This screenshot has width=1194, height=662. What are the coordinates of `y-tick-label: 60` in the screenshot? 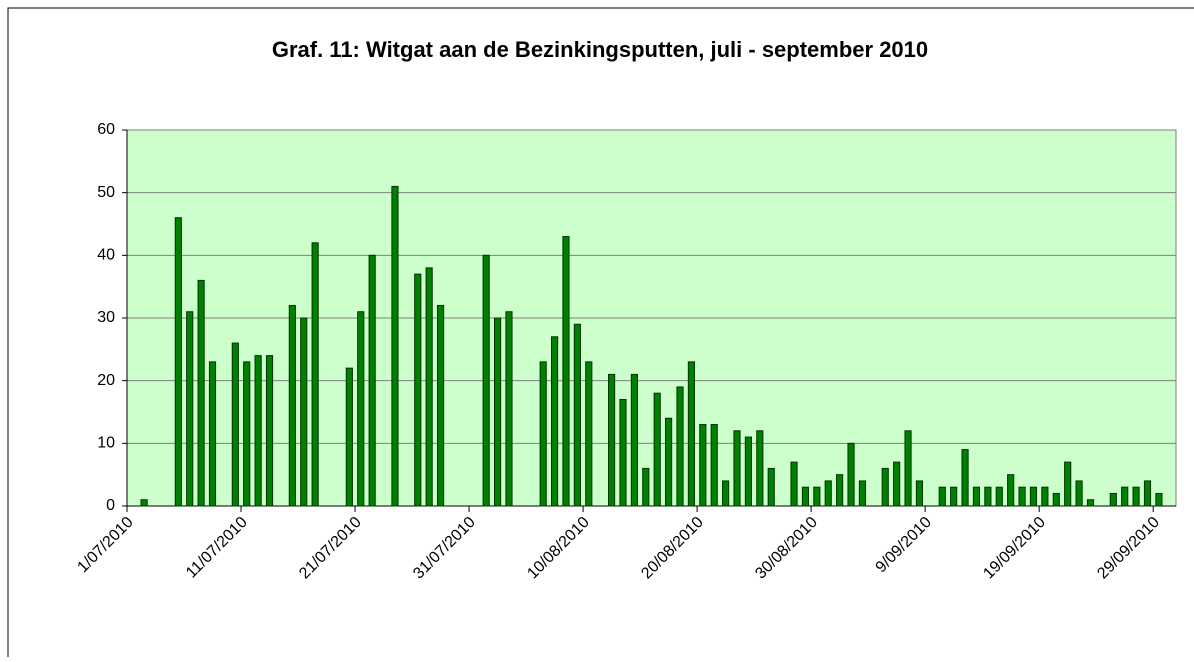 It's located at (106, 129).